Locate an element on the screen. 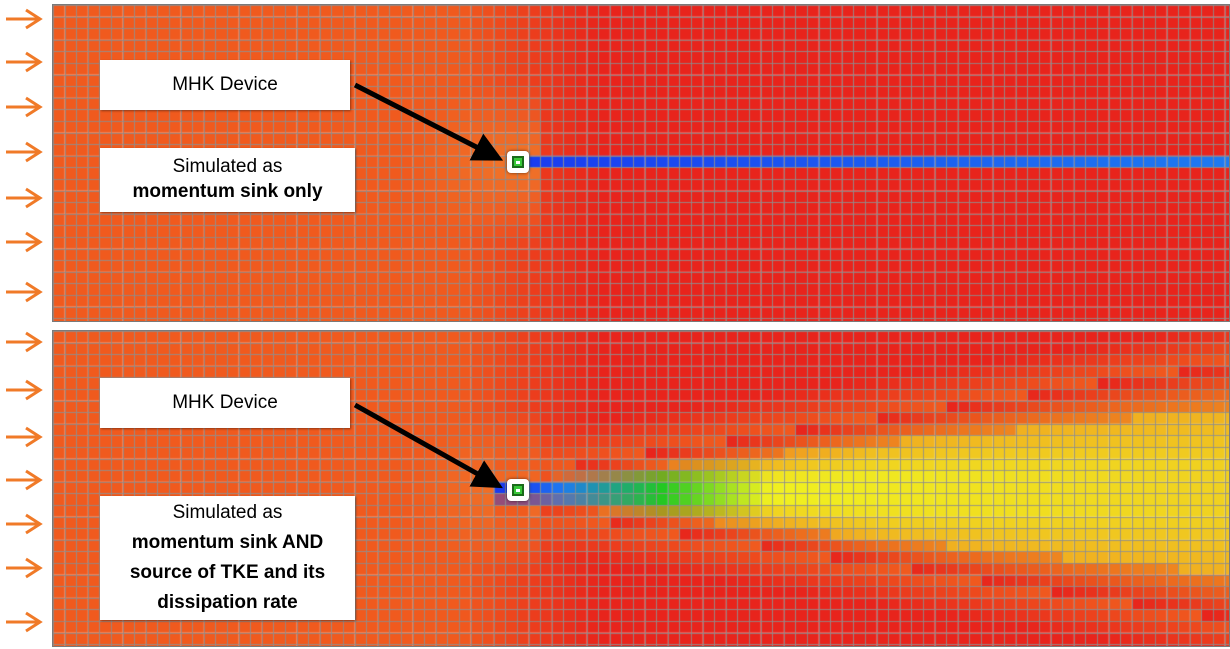 Image resolution: width=1230 pixels, height=649 pixels. description-line: dissipation rate is located at coordinates (227, 602).